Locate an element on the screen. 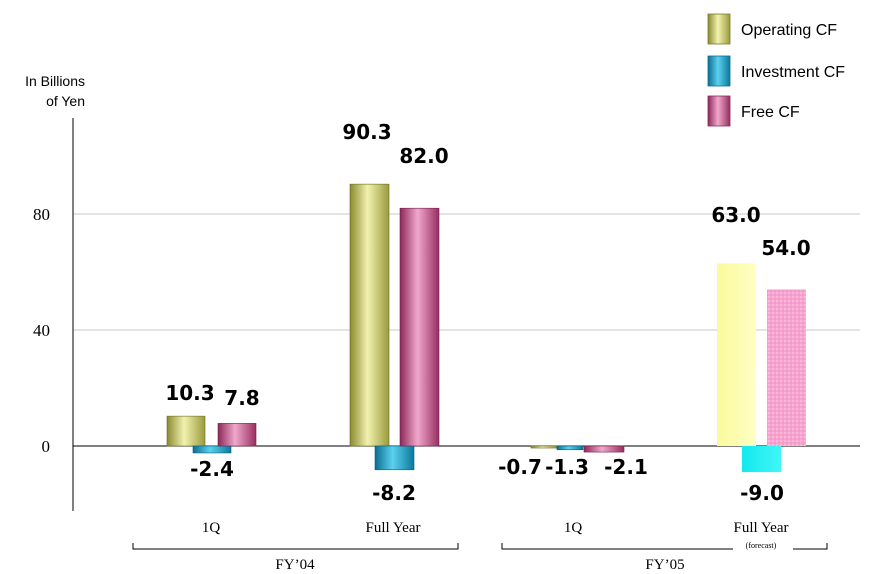 This screenshot has width=871, height=574. value-label-operating-cf-fy05-full-year: 63.0 is located at coordinates (735, 215).